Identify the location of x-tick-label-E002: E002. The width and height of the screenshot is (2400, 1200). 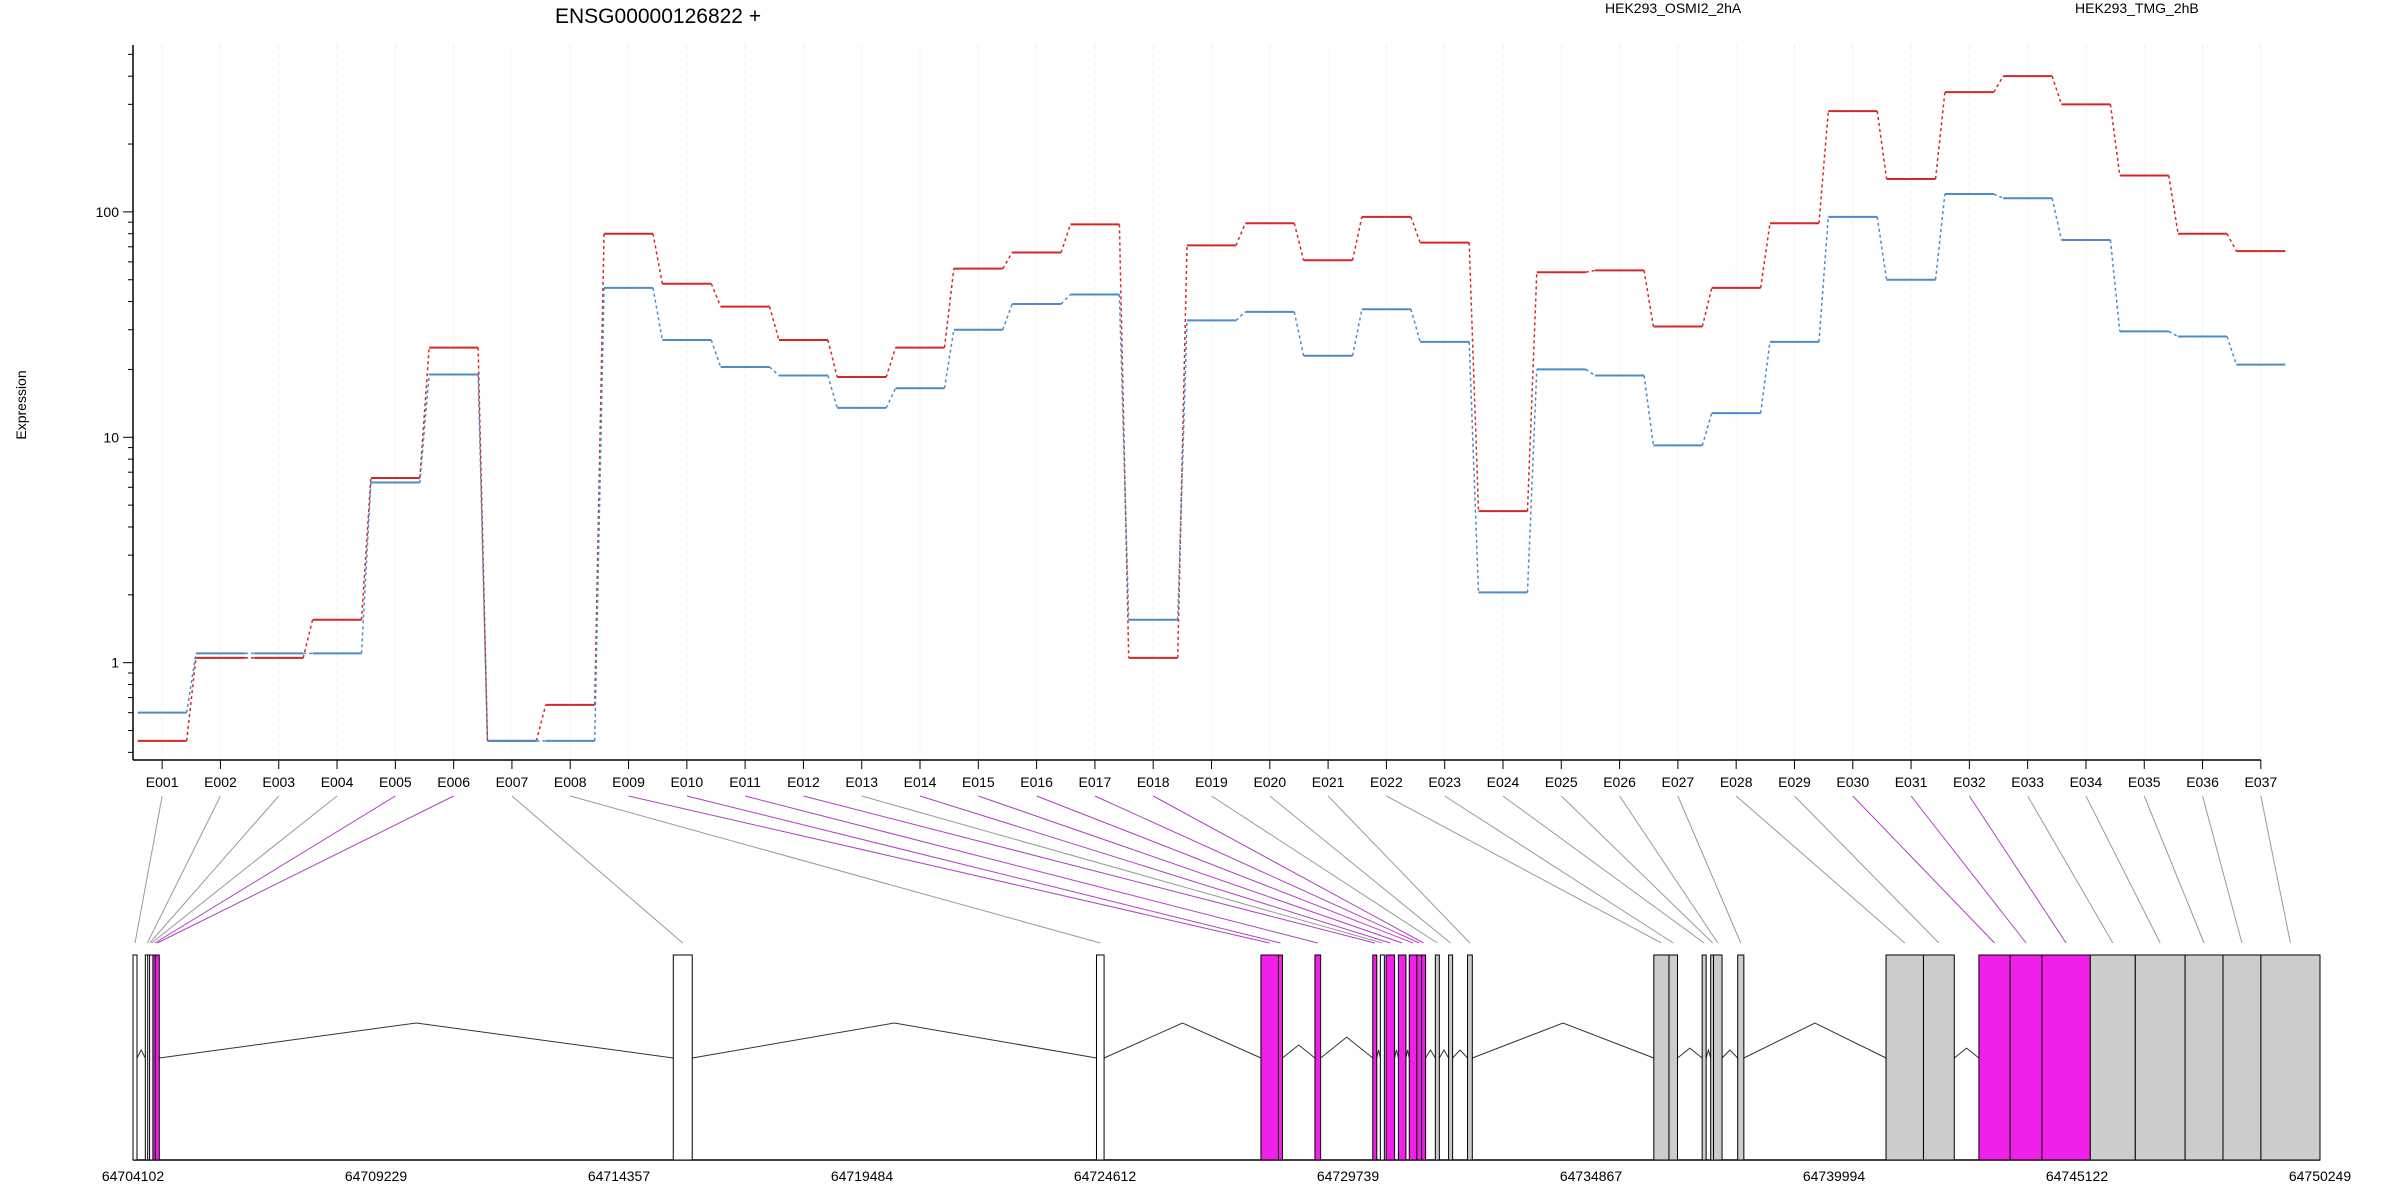
(220, 782).